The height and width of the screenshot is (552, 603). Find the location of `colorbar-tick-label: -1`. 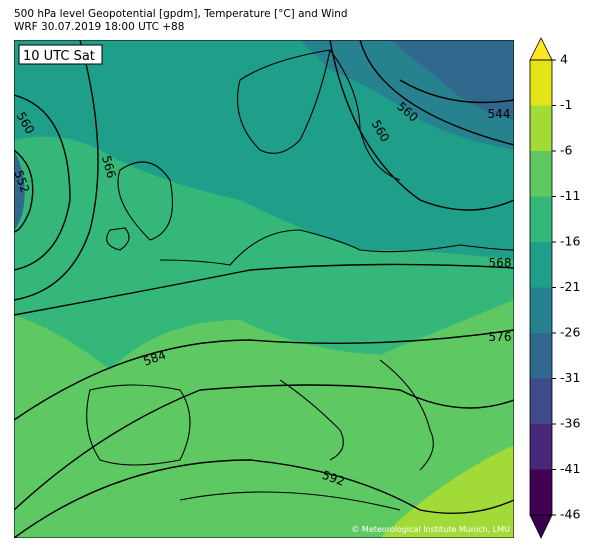

colorbar-tick-label: -1 is located at coordinates (566, 104).